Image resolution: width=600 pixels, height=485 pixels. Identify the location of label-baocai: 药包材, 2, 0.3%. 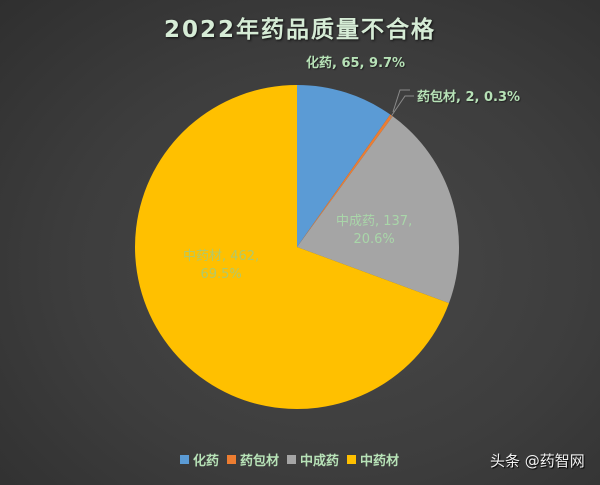
(469, 97).